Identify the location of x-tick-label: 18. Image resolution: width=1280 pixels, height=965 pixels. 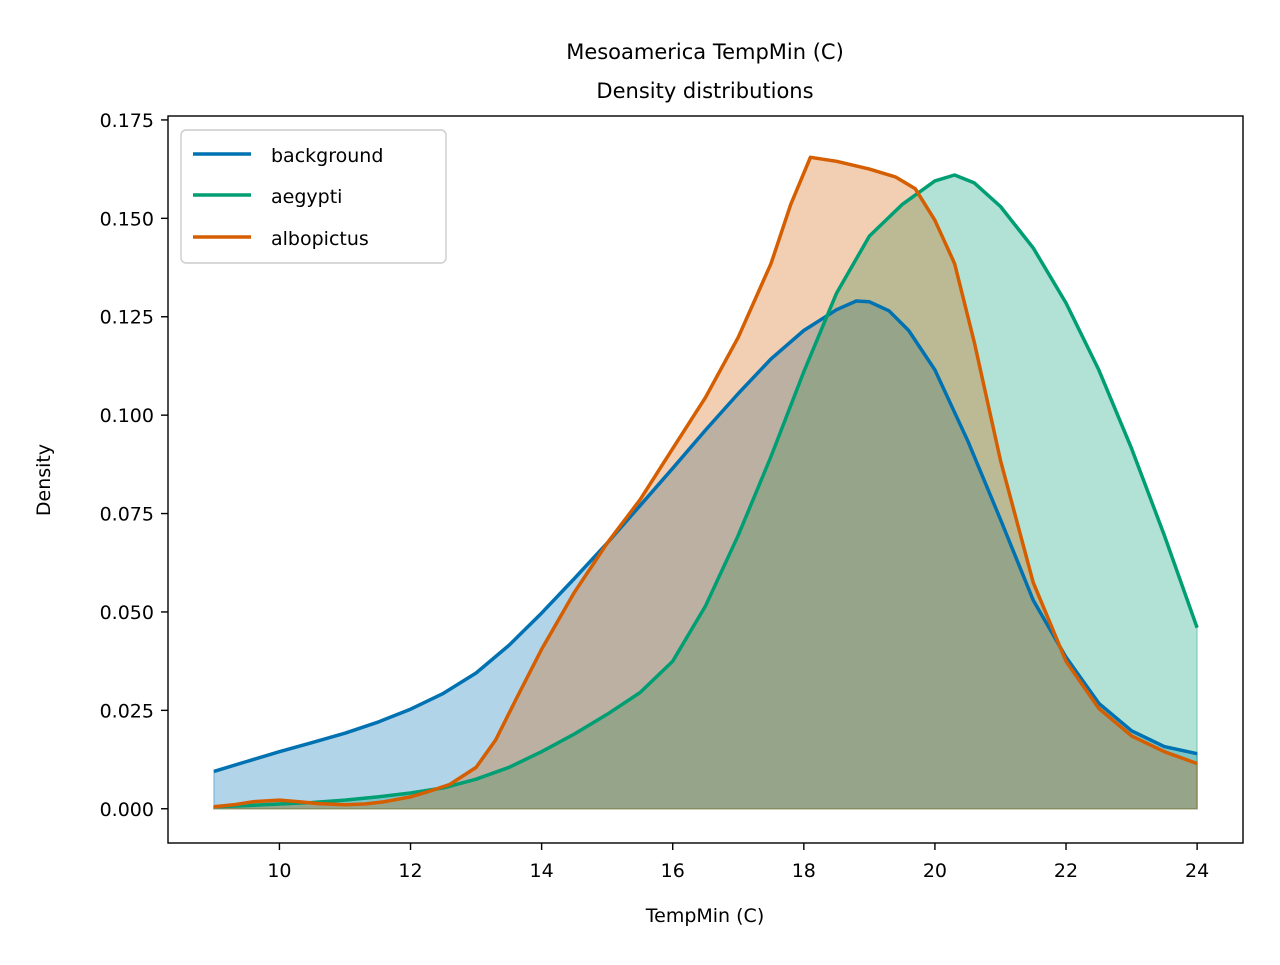
(804, 871).